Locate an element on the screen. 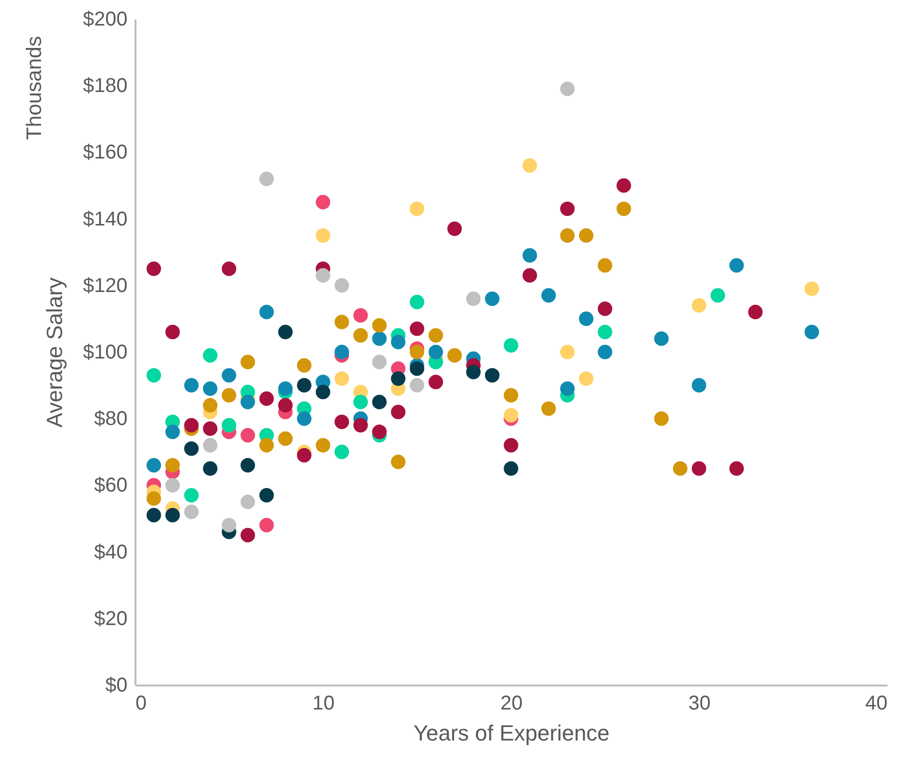 The width and height of the screenshot is (924, 770). y-tick-label: $0 is located at coordinates (116, 685).